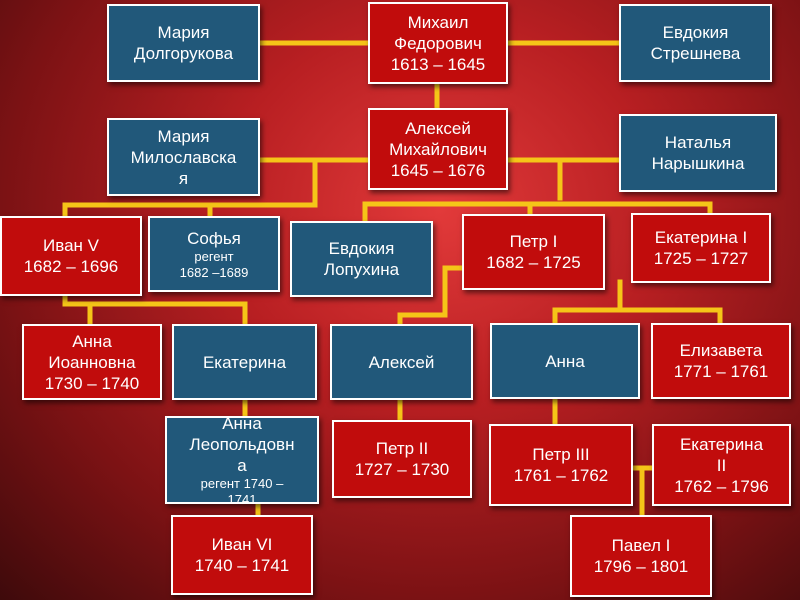 The height and width of the screenshot is (600, 800). I want to click on node-dates: 1682 – 1725, so click(533, 262).